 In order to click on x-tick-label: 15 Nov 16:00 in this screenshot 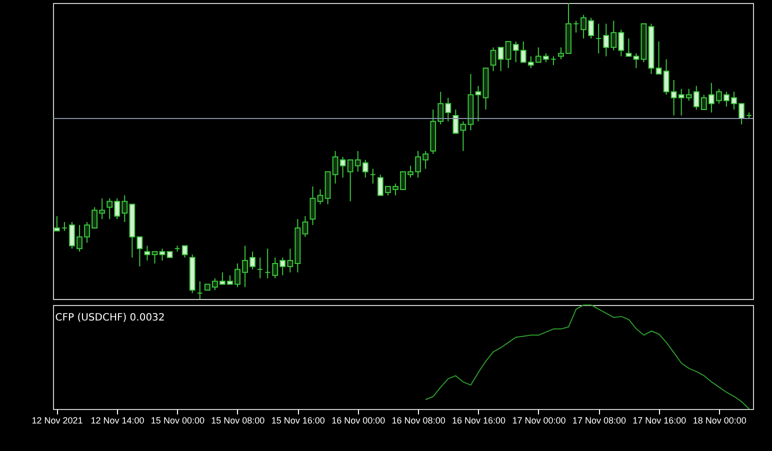, I will do `click(298, 421)`.